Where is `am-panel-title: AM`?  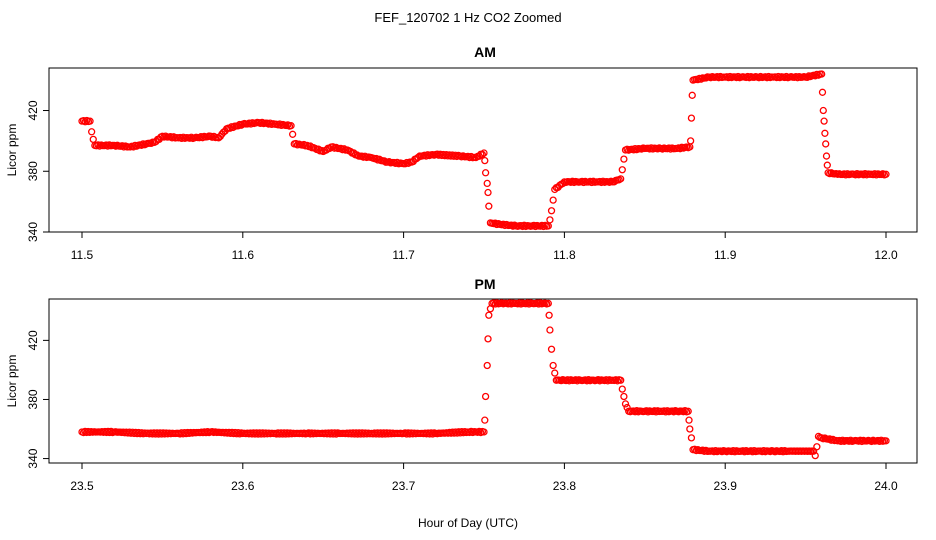
am-panel-title: AM is located at coordinates (485, 52).